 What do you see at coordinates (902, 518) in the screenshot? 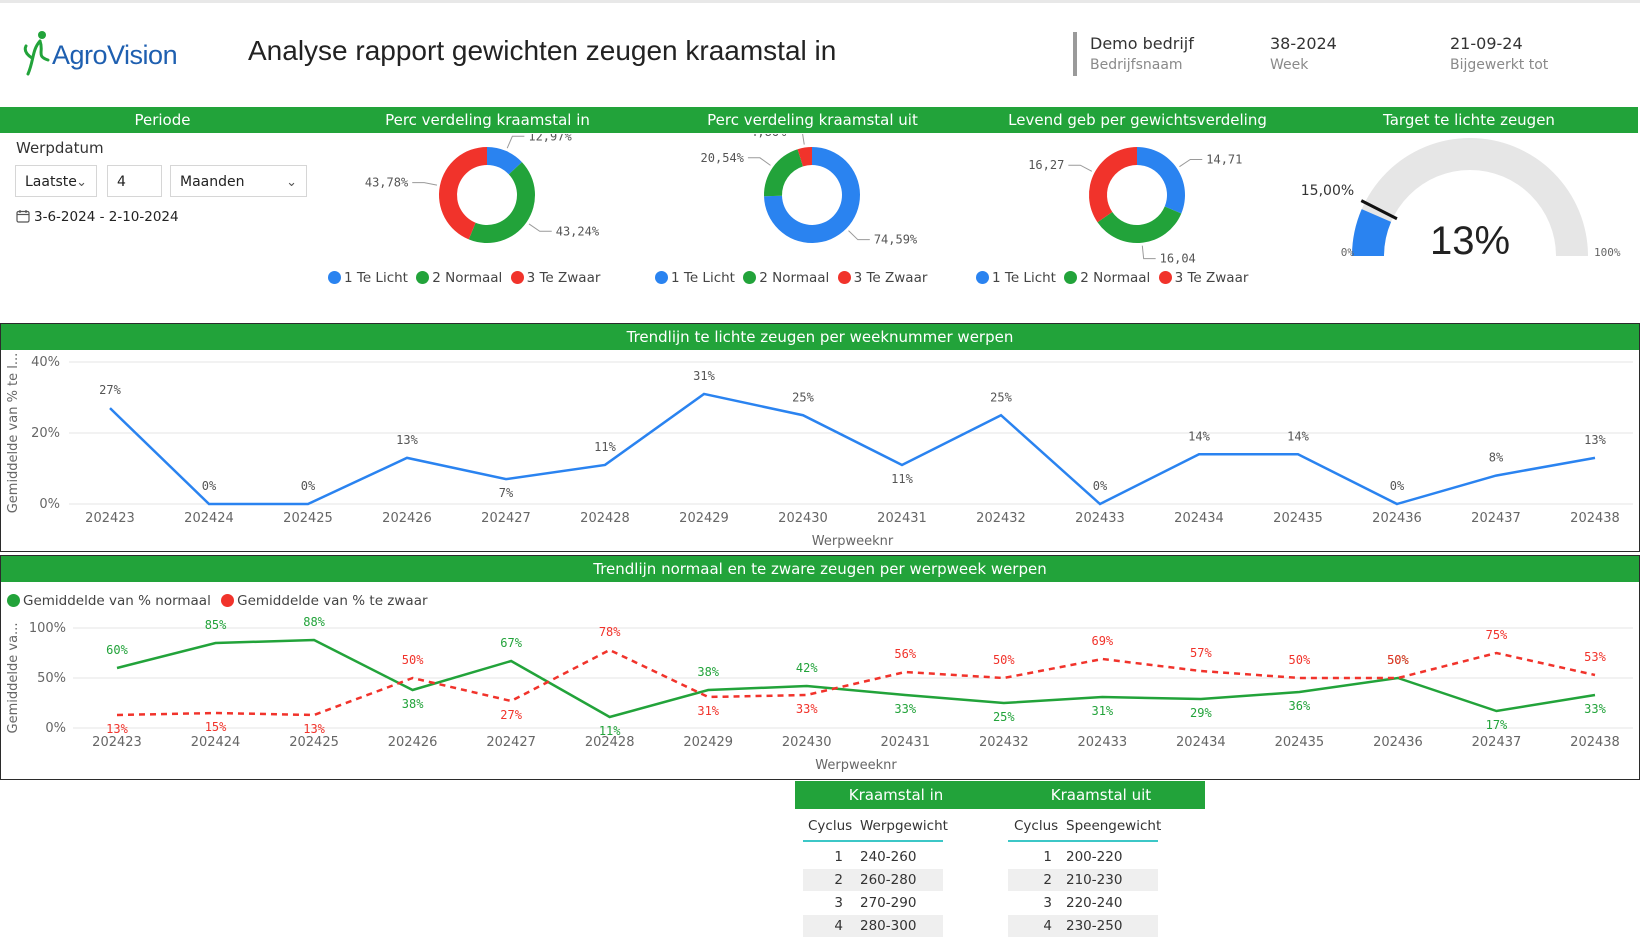
I see `x-tick-label: 202431` at bounding box center [902, 518].